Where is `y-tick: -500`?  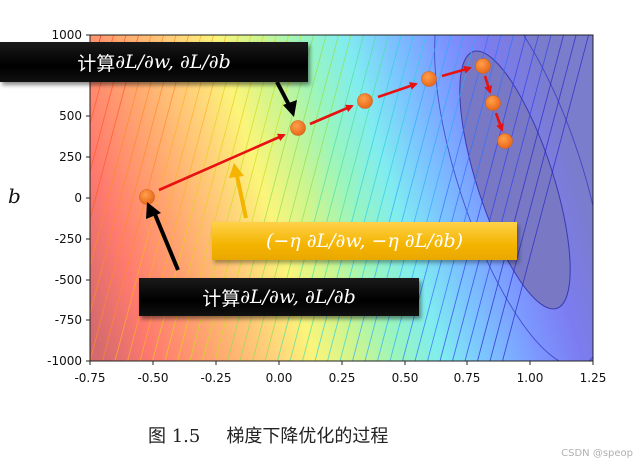 y-tick: -500 is located at coordinates (68, 280).